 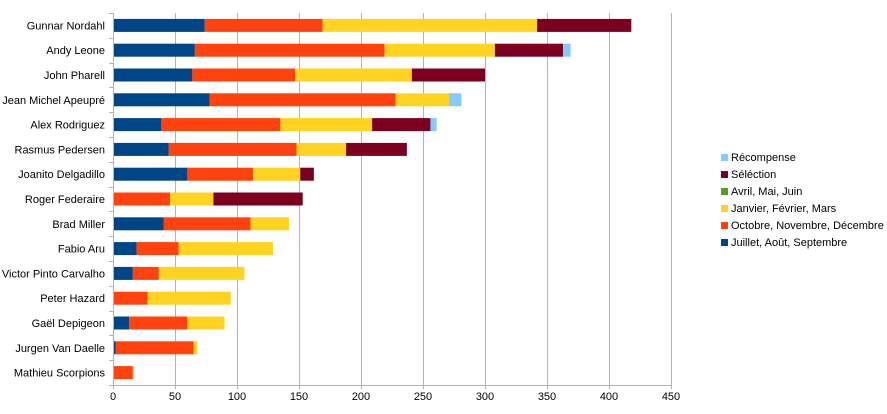 I want to click on category-label: Jurgen Van Daelle, so click(x=60, y=349).